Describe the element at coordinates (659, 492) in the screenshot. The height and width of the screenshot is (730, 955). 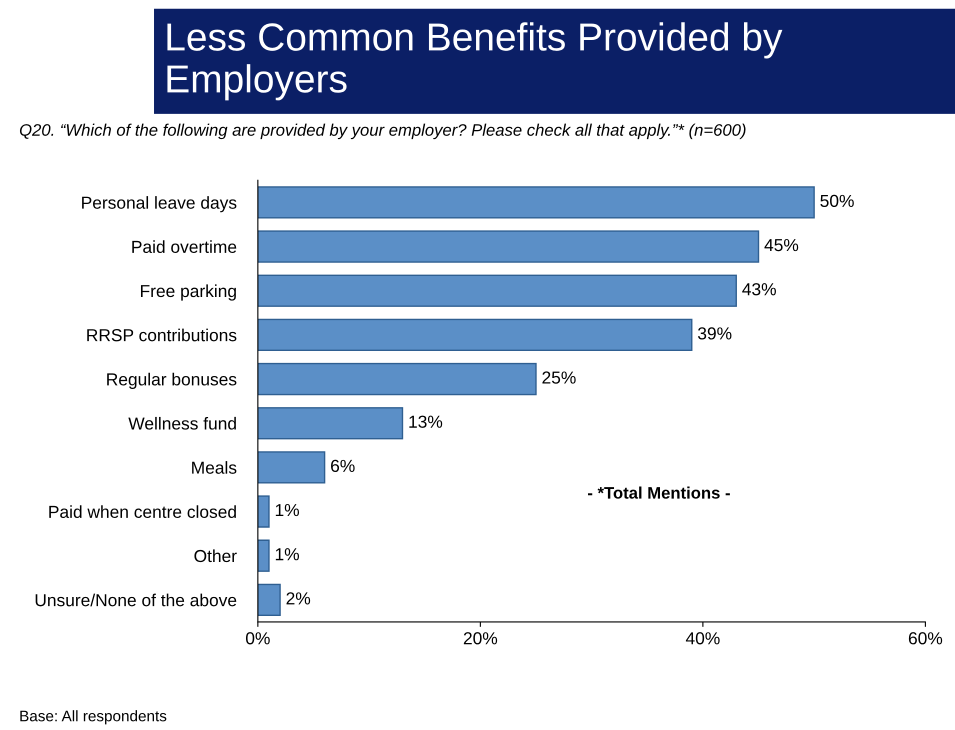
I see `annotation: - *Total Mentions -` at that location.